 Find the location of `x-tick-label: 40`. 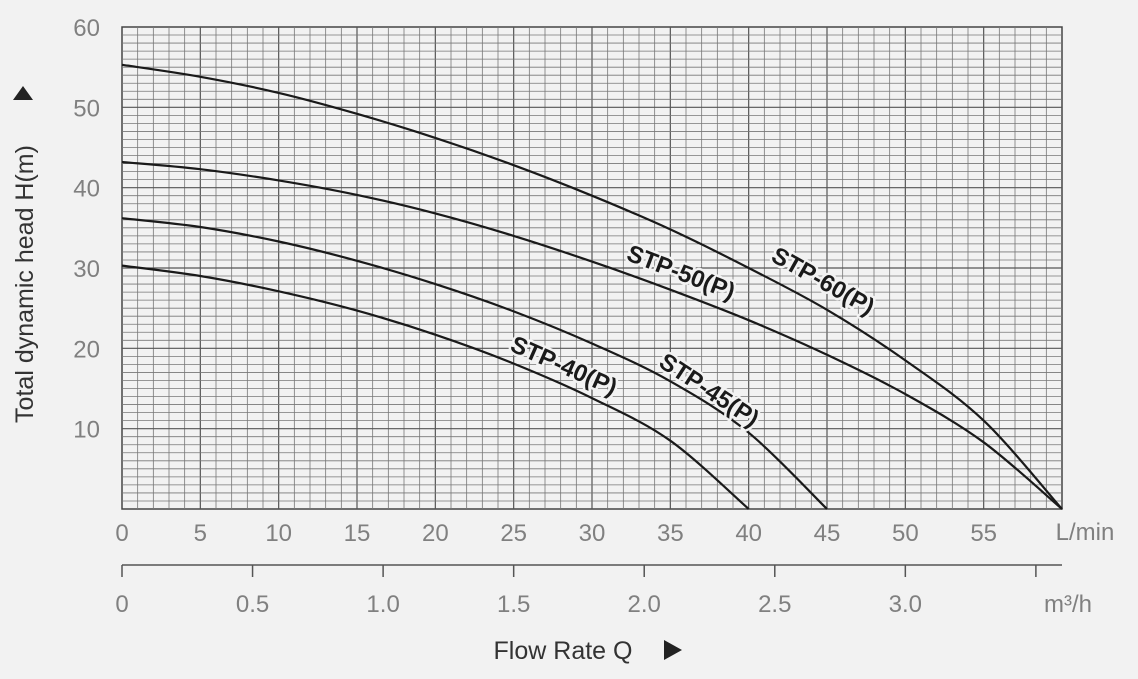

x-tick-label: 40 is located at coordinates (748, 533).